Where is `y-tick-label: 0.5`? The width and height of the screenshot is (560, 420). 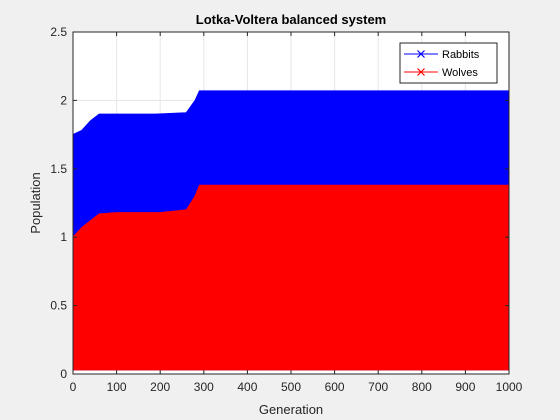 y-tick-label: 0.5 is located at coordinates (58, 306).